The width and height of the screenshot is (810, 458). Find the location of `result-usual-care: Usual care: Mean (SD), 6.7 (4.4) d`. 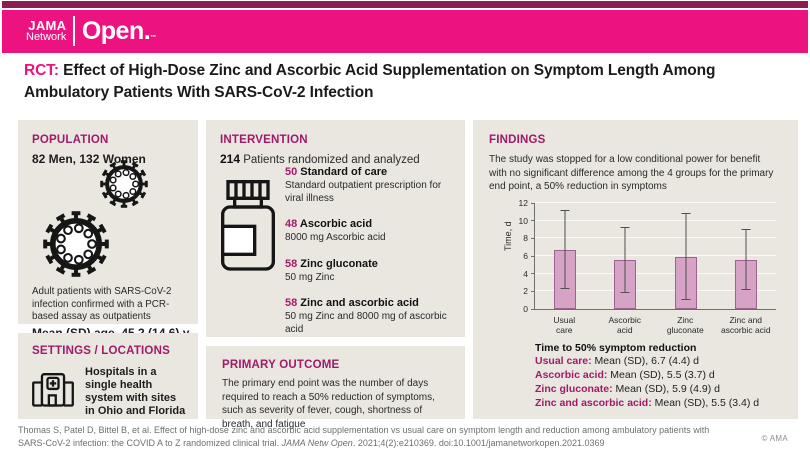

result-usual-care: Usual care: Mean (SD), 6.7 (4.4) d is located at coordinates (617, 361).